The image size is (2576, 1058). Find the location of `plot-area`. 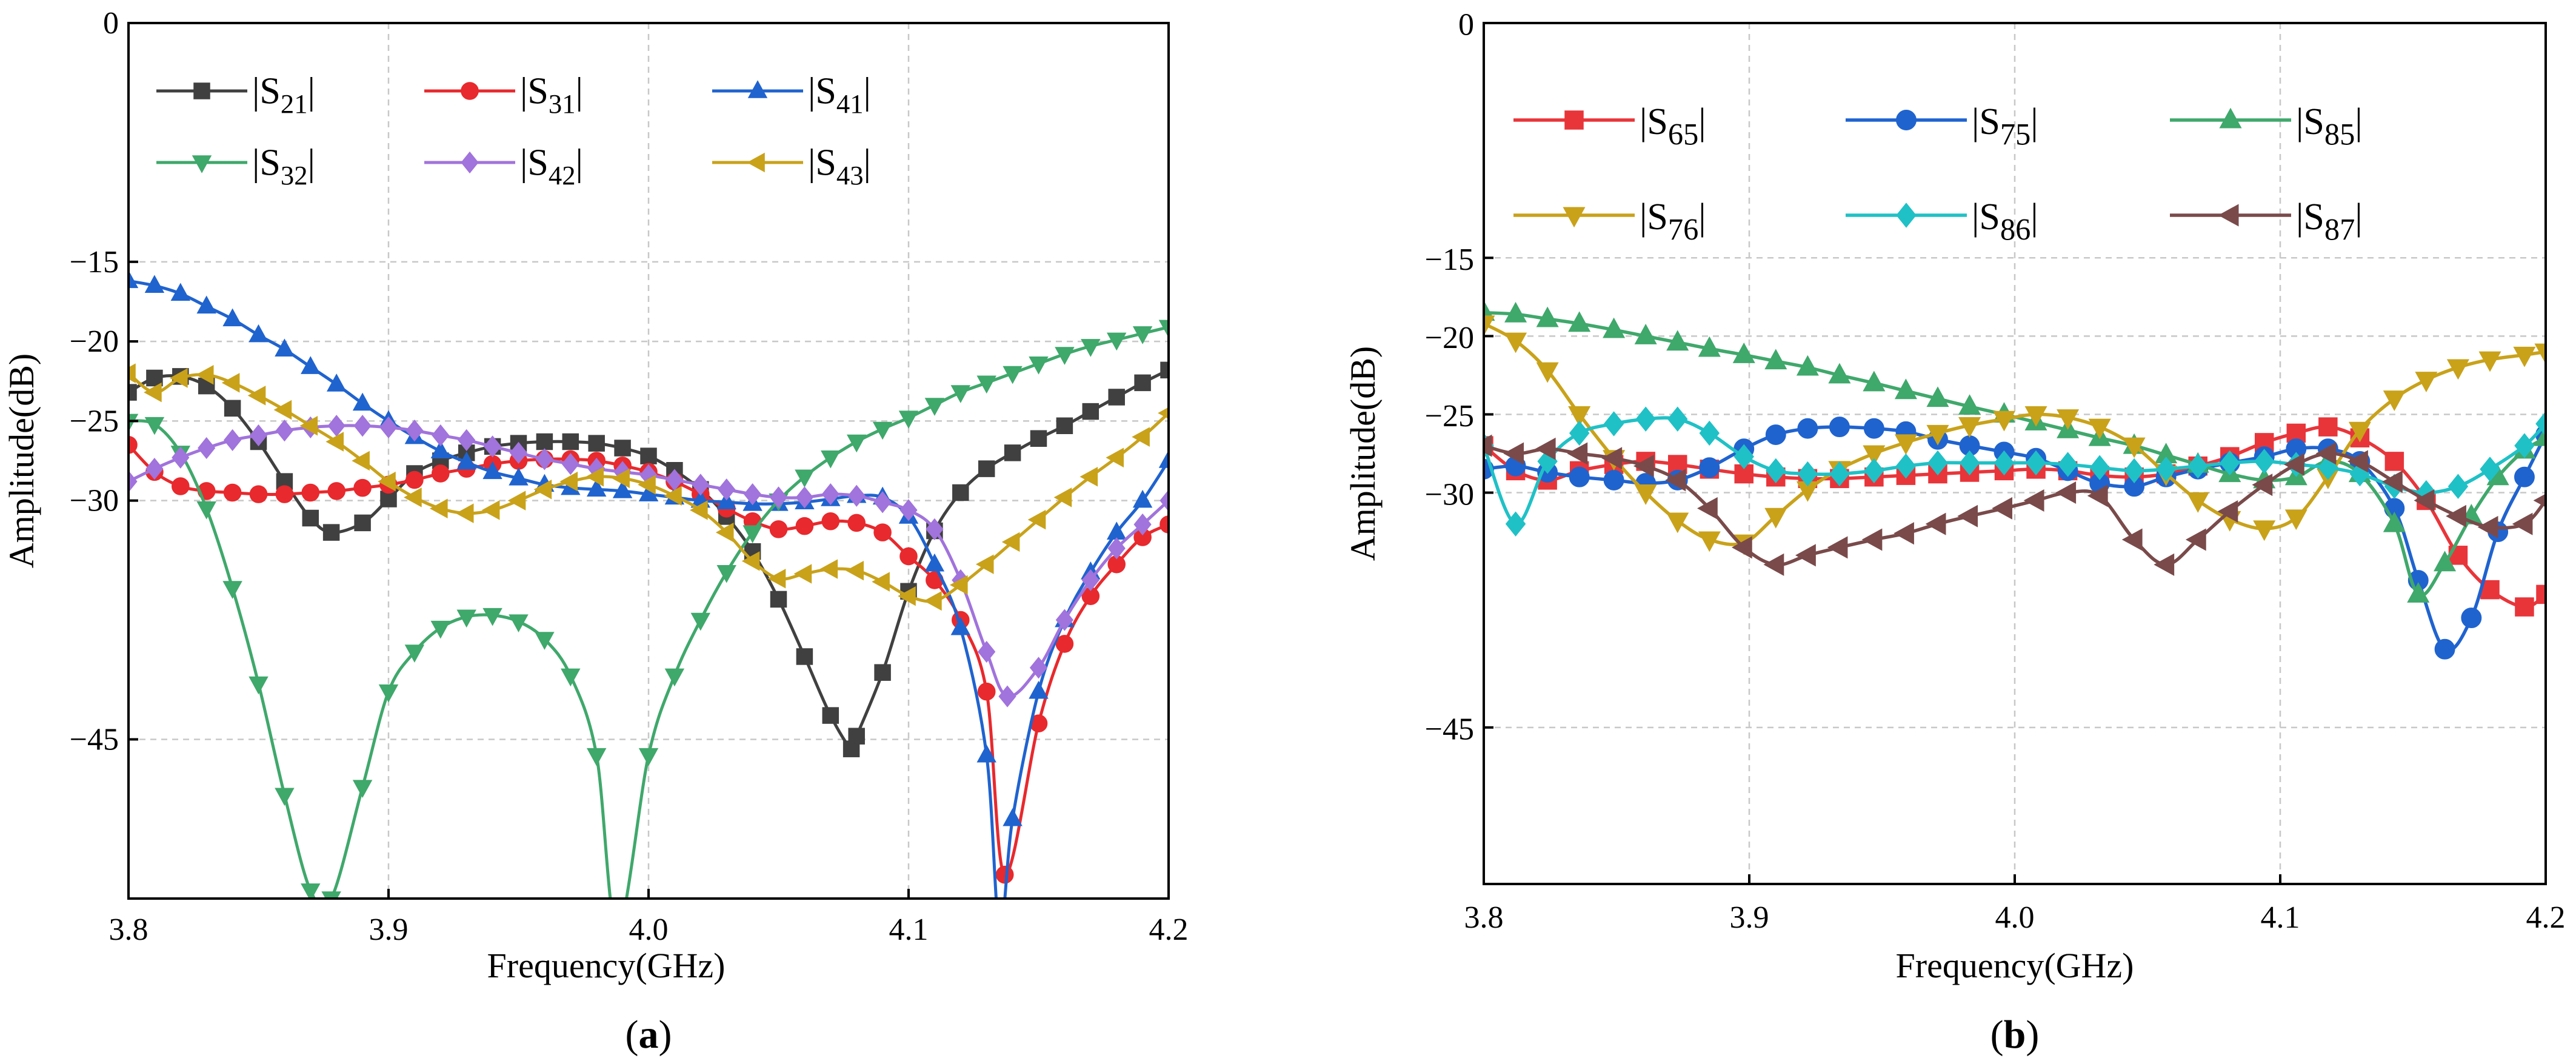

plot-area is located at coordinates (2015, 480).